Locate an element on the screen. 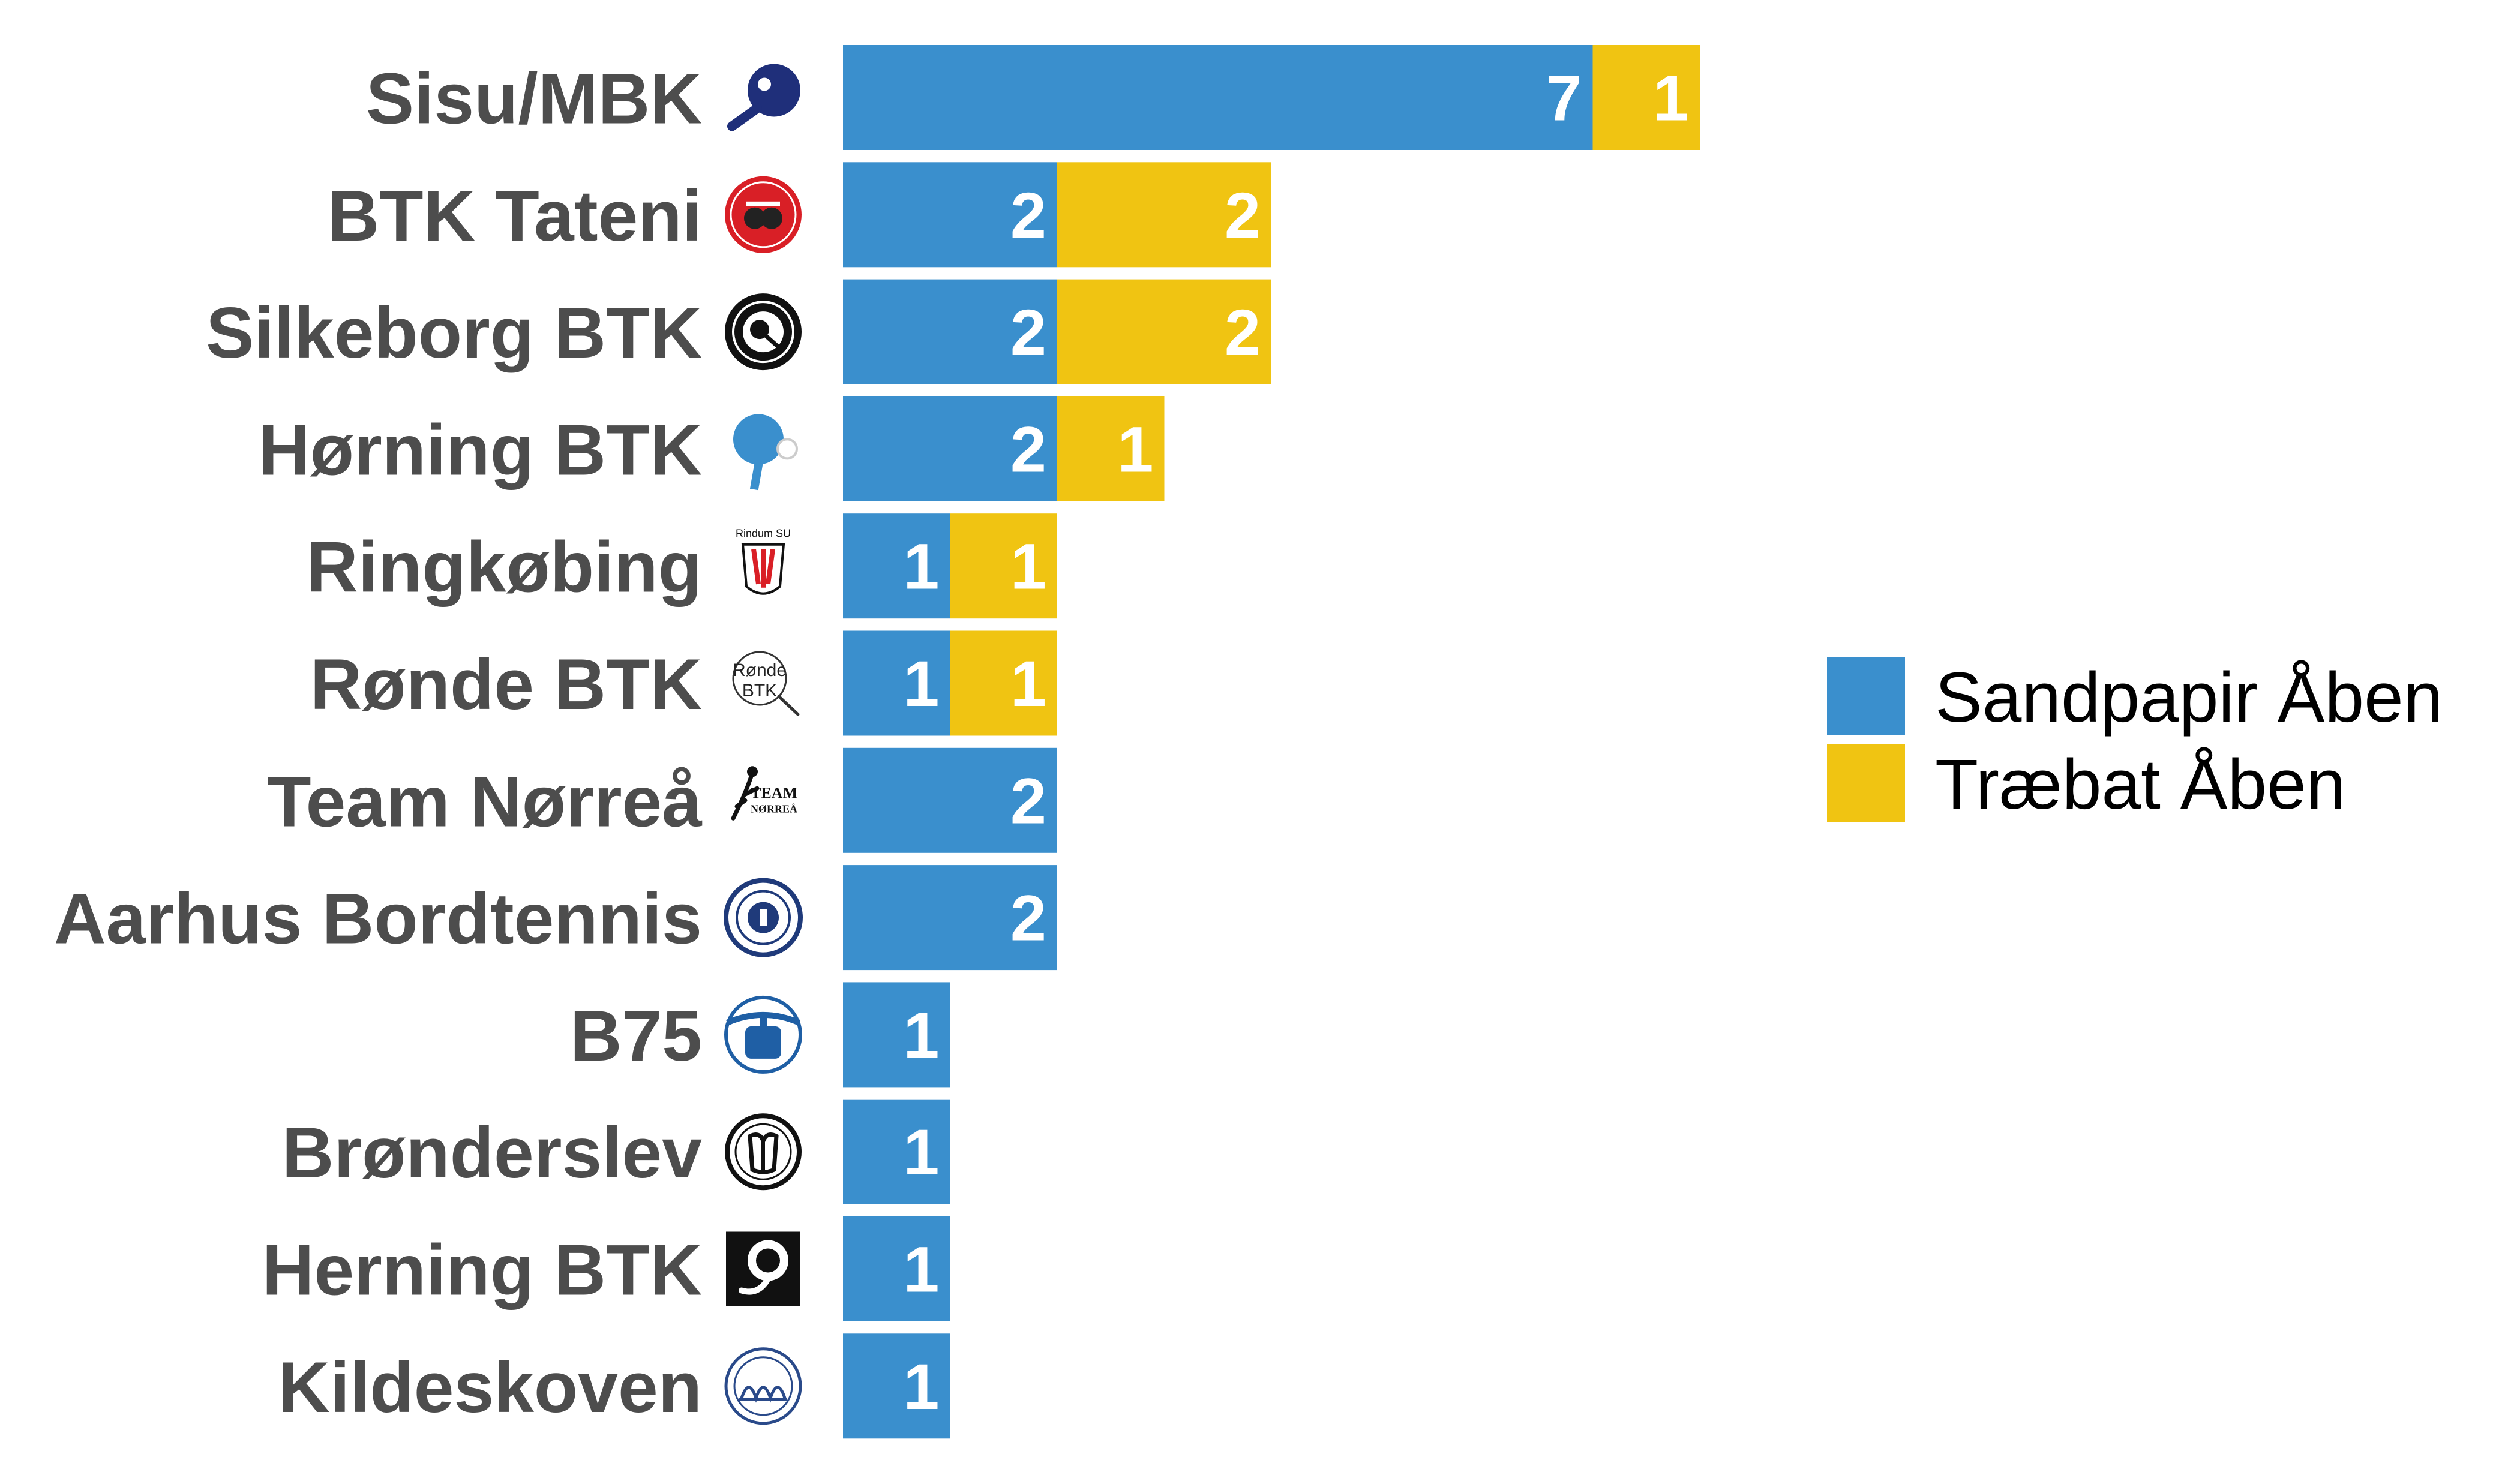 The height and width of the screenshot is (1472, 2520). bar-sandpapir-ronde-btk is located at coordinates (896, 683).